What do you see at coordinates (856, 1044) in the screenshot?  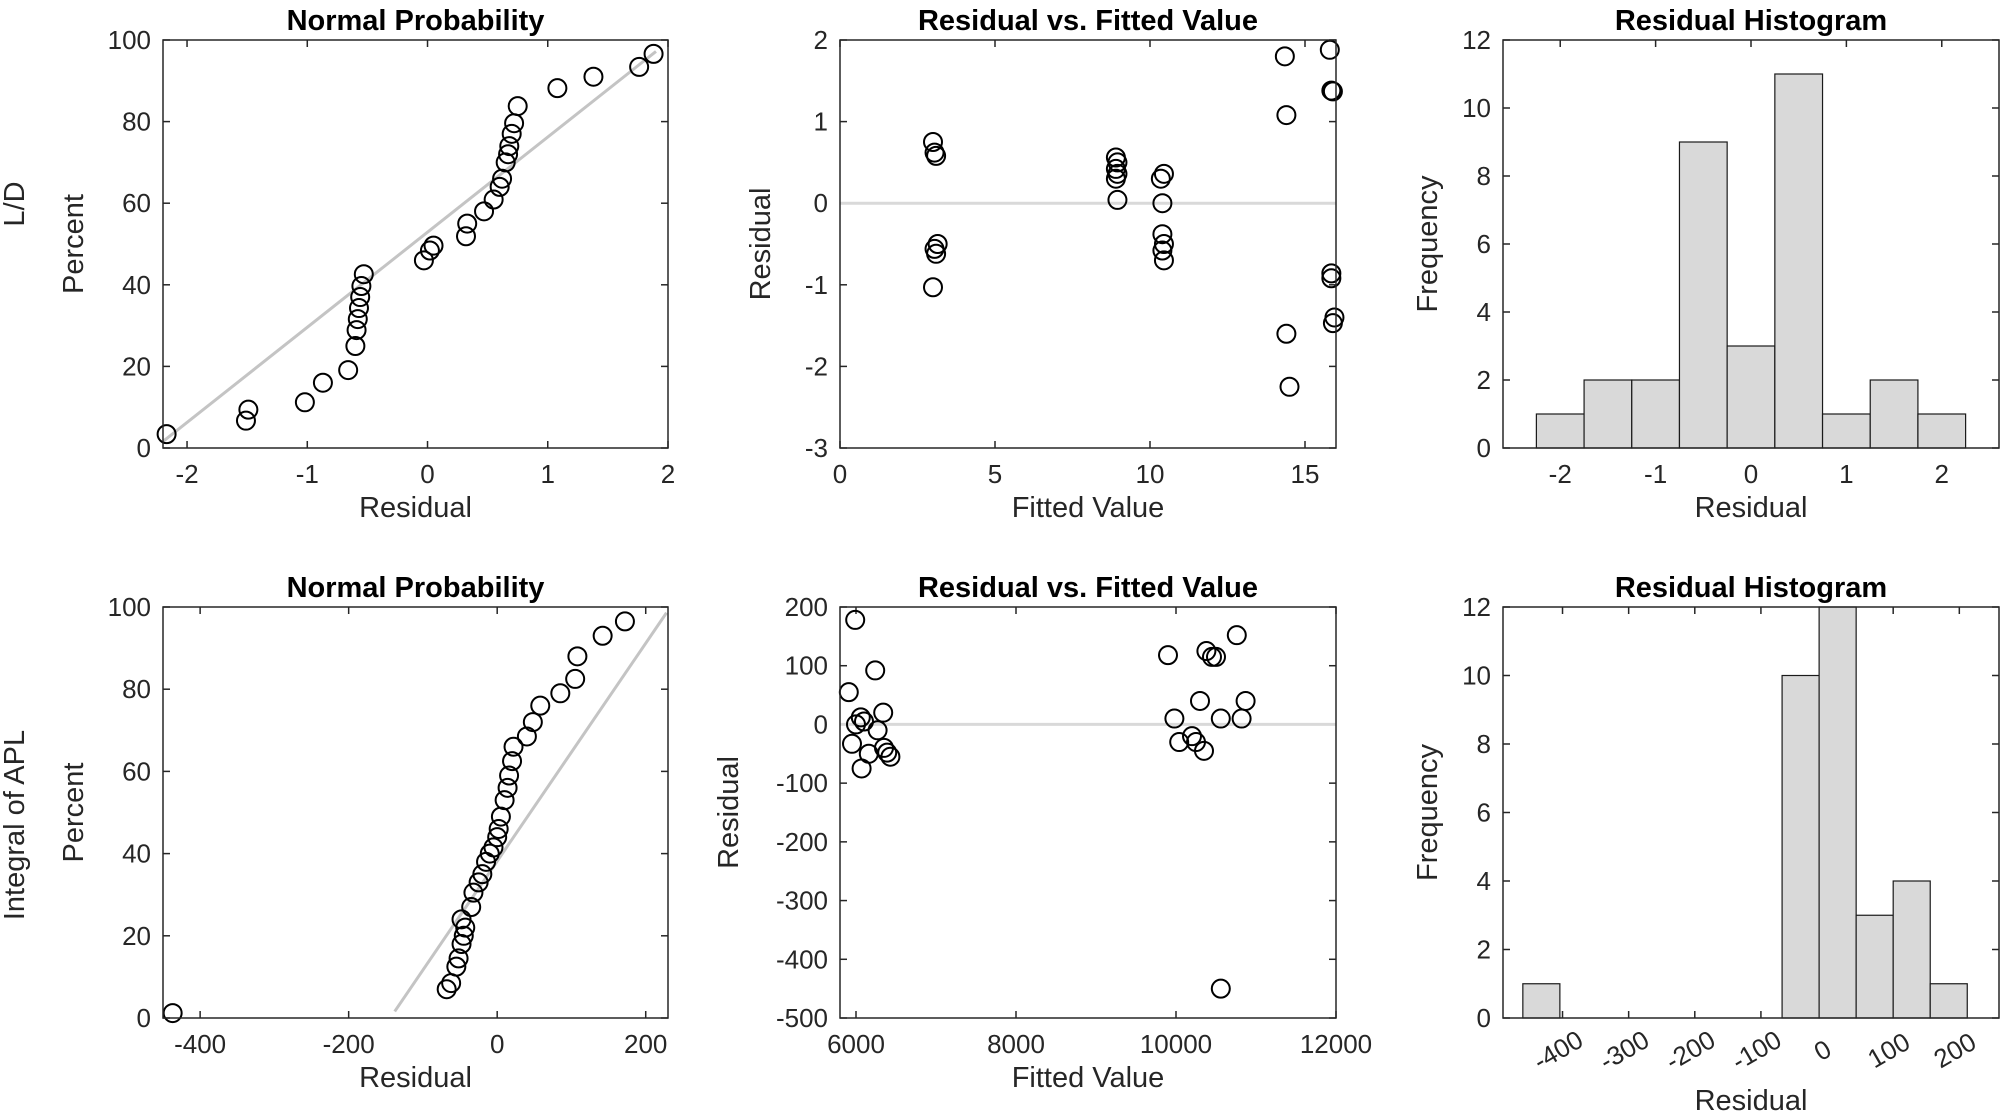 I see `x-tick-label: 6000` at bounding box center [856, 1044].